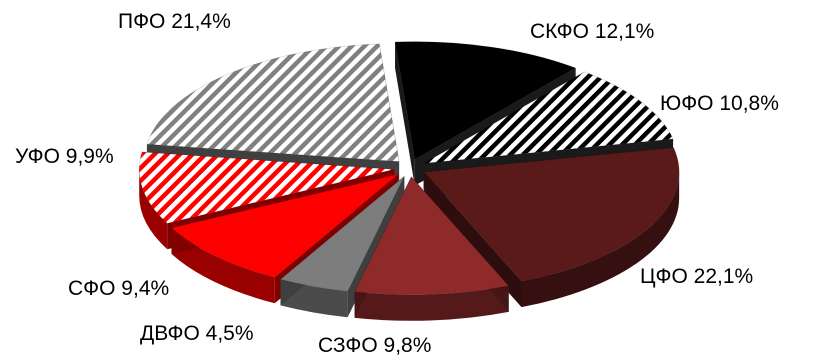 This screenshot has height=355, width=819. I want to click on slice-label: ДВФО 4,5%, so click(197, 333).